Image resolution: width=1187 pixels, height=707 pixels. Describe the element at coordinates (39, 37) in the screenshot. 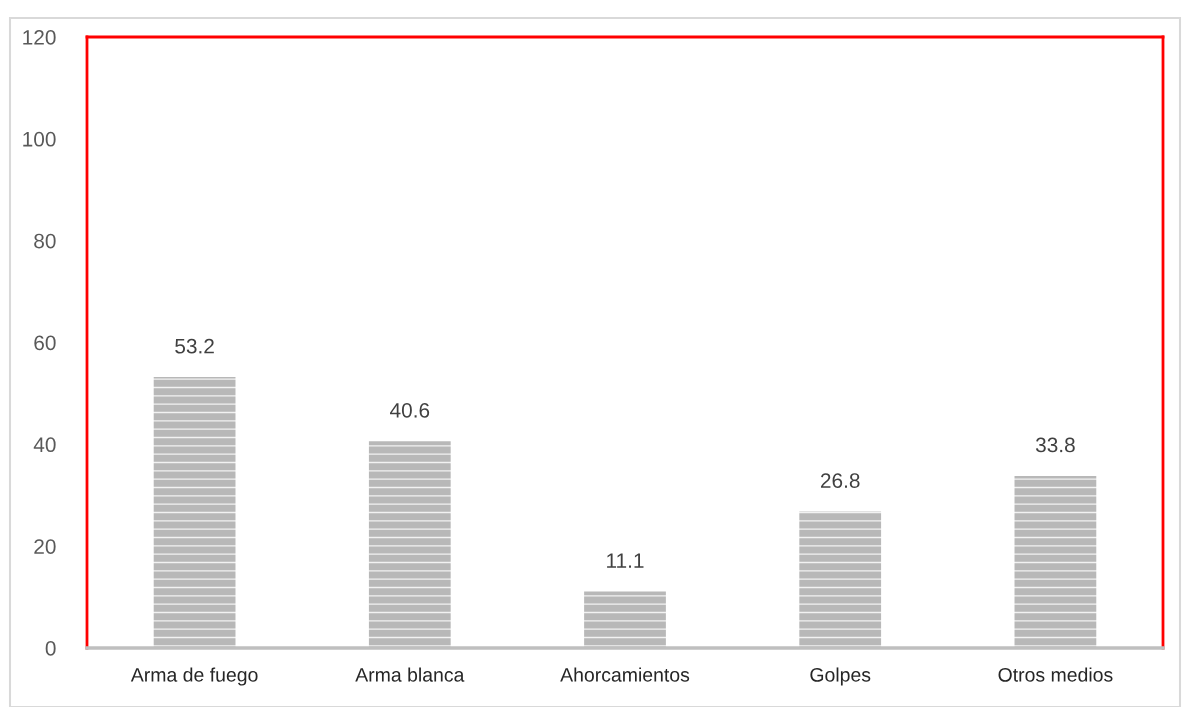

I see `y-tick-label: 120` at that location.